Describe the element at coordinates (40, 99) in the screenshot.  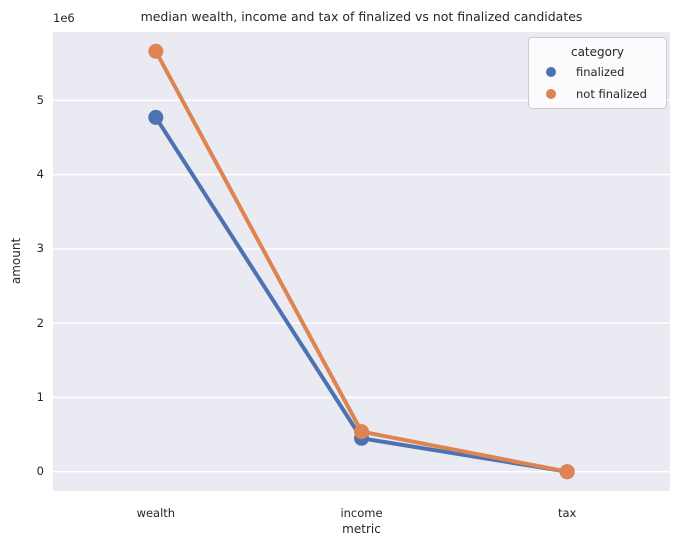
I see `y-tick-label: 5` at that location.